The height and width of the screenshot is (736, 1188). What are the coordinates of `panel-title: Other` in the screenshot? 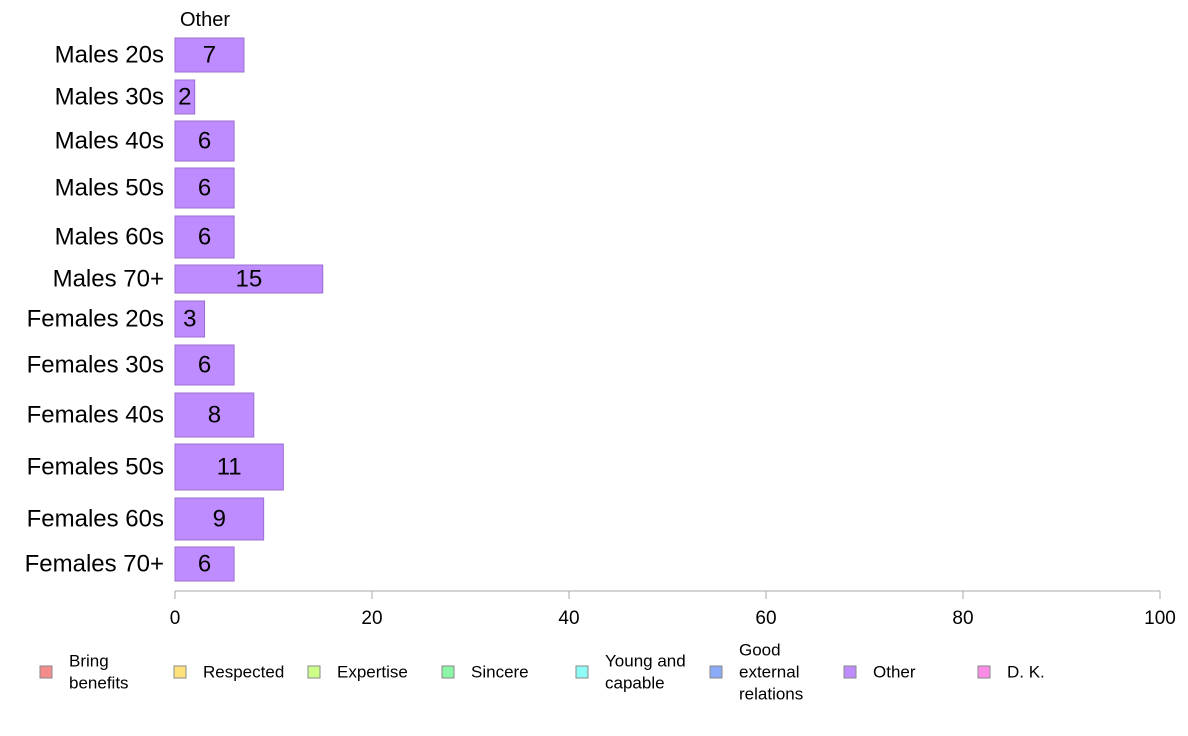 It's located at (205, 20).